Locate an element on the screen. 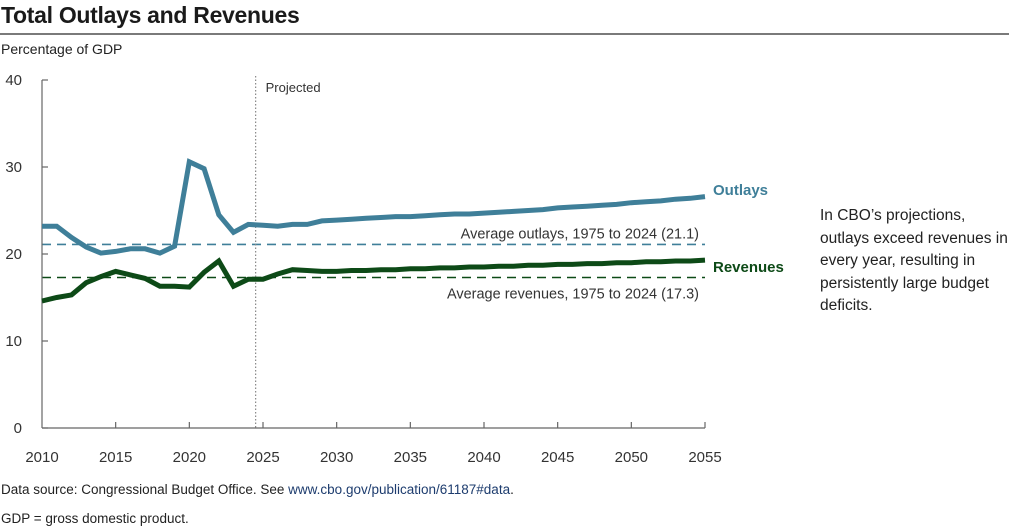 The image size is (1023, 532). y-tick-label: 10 is located at coordinates (13, 341).